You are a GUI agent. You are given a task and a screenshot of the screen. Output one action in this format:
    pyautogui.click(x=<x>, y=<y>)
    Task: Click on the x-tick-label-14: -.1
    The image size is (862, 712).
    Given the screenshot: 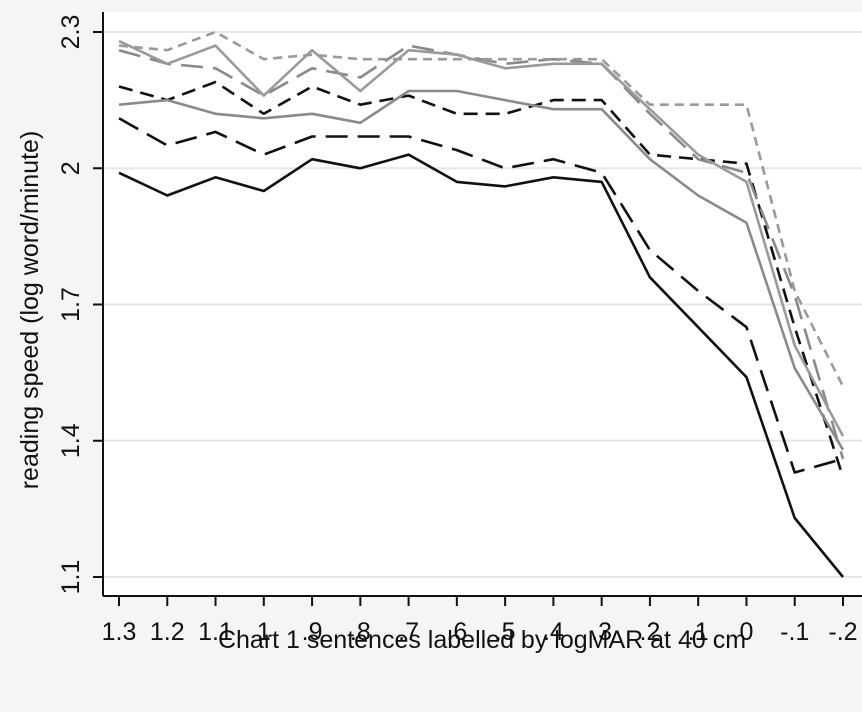 What is the action you would take?
    pyautogui.click(x=794, y=632)
    